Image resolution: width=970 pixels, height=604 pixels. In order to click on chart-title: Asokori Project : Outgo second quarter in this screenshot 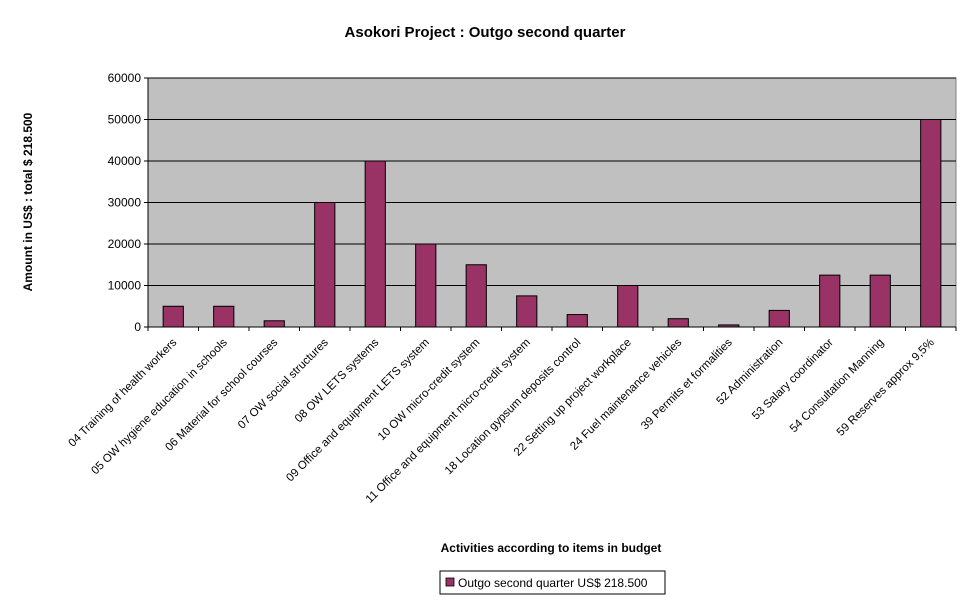, I will do `click(485, 32)`.